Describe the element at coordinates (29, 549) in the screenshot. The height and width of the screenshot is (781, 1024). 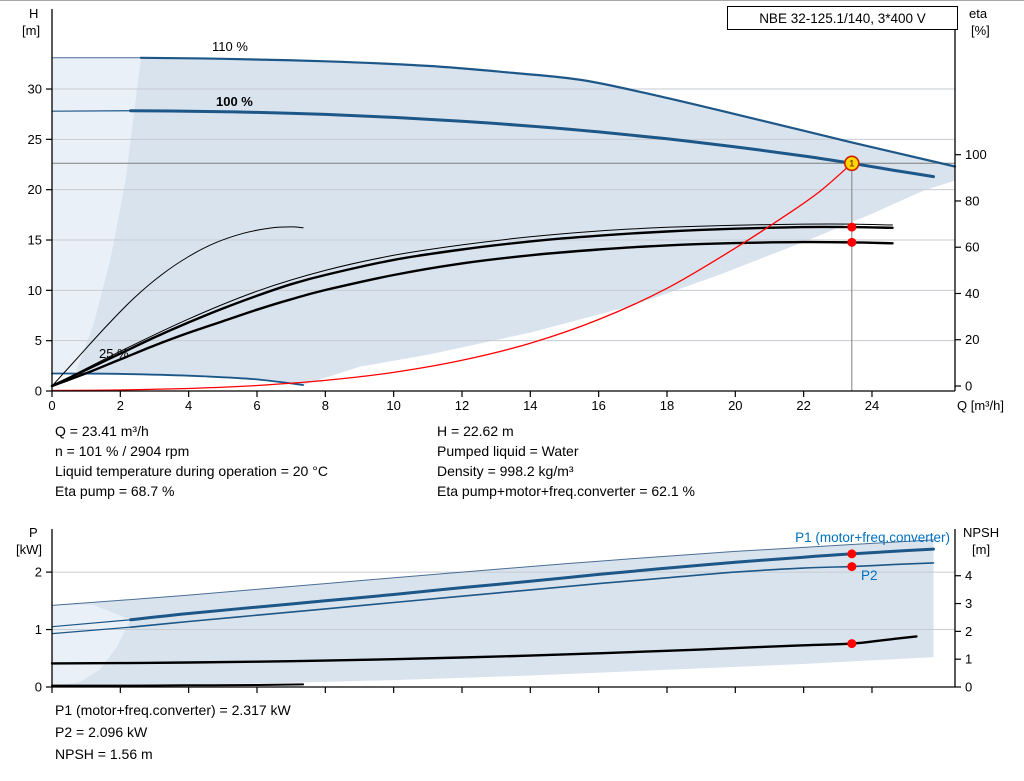
I see `p-axis-unit: [kW]` at that location.